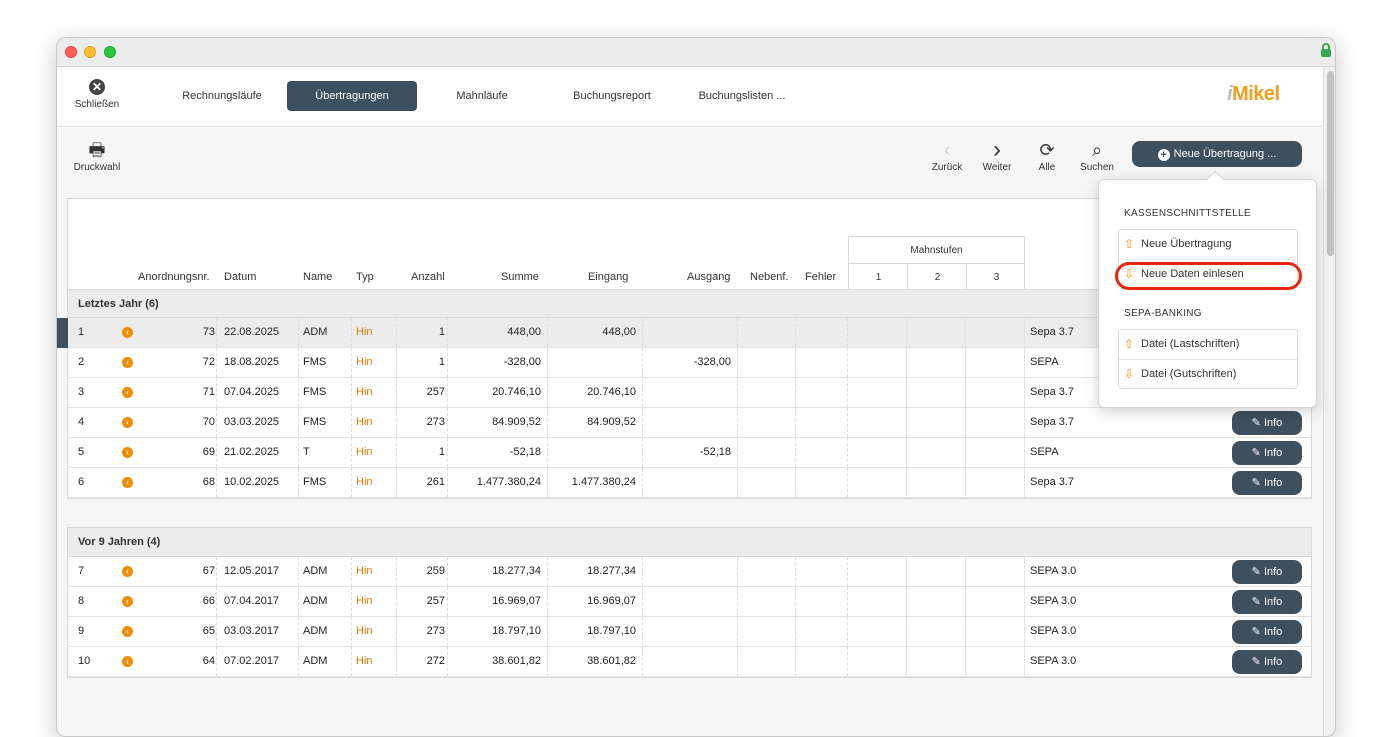 This screenshot has width=1392, height=737. What do you see at coordinates (1208, 244) in the screenshot?
I see `menu-item-new-transfer: ⇧ Neue Übertragung` at bounding box center [1208, 244].